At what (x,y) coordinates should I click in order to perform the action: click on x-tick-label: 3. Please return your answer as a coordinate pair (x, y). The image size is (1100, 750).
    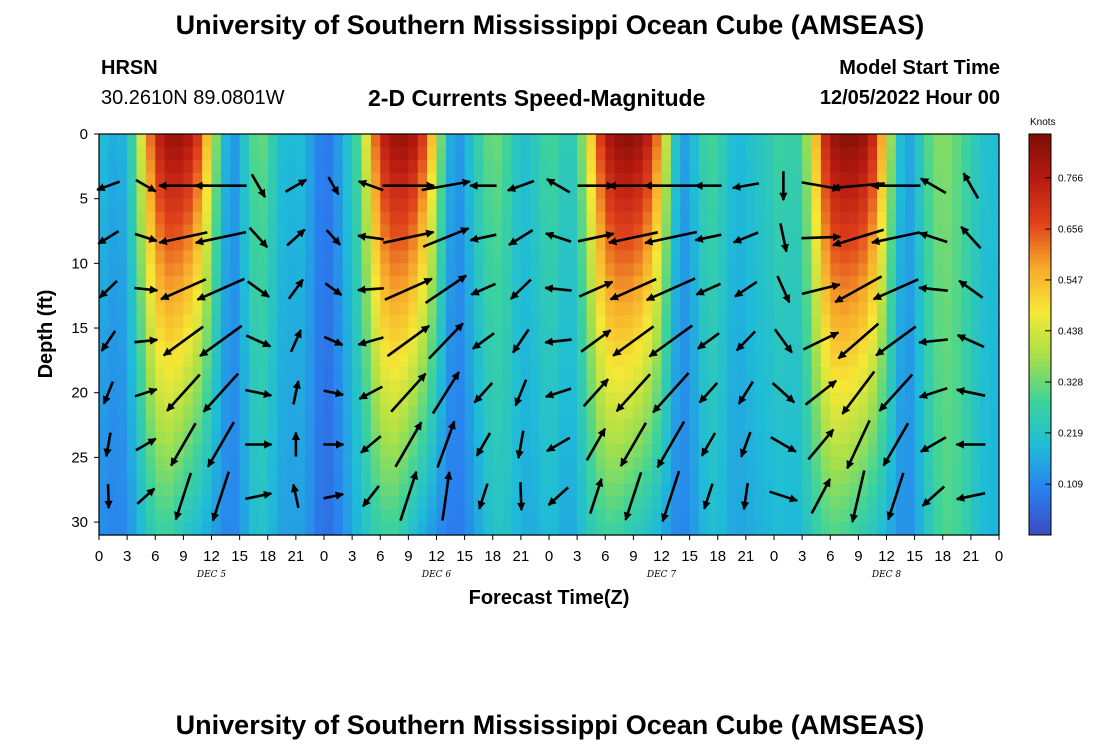
    Looking at the image, I should click on (352, 556).